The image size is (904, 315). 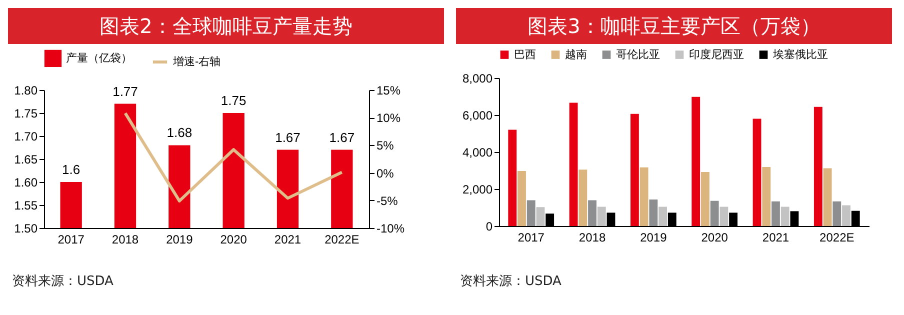 I want to click on chart-title: 图表2：全球咖啡豆产量走势, so click(x=226, y=26).